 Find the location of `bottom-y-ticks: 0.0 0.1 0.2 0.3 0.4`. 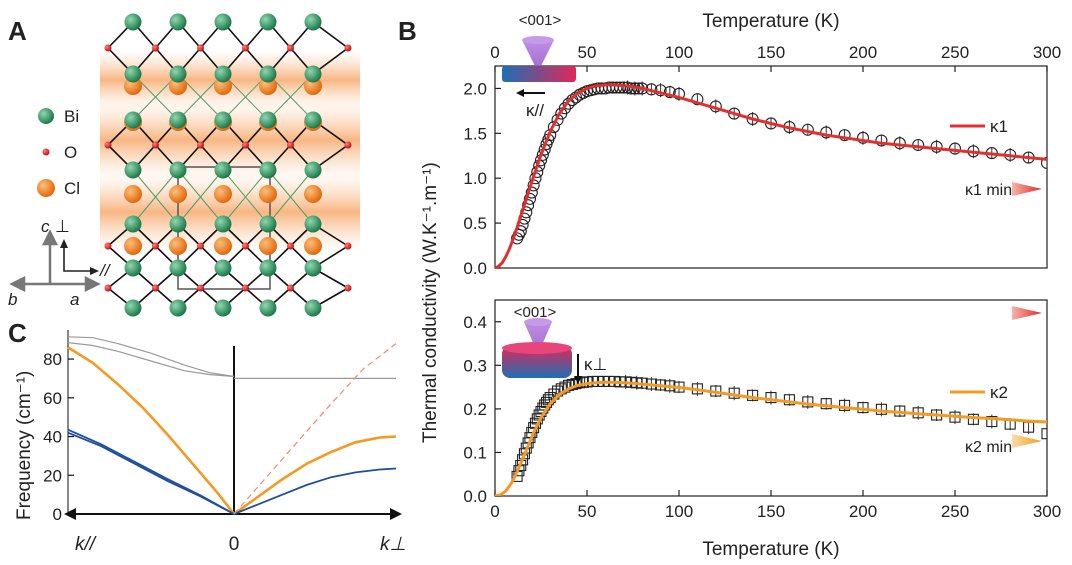

bottom-y-ticks: 0.0 0.1 0.2 0.3 0.4 is located at coordinates (482, 409).